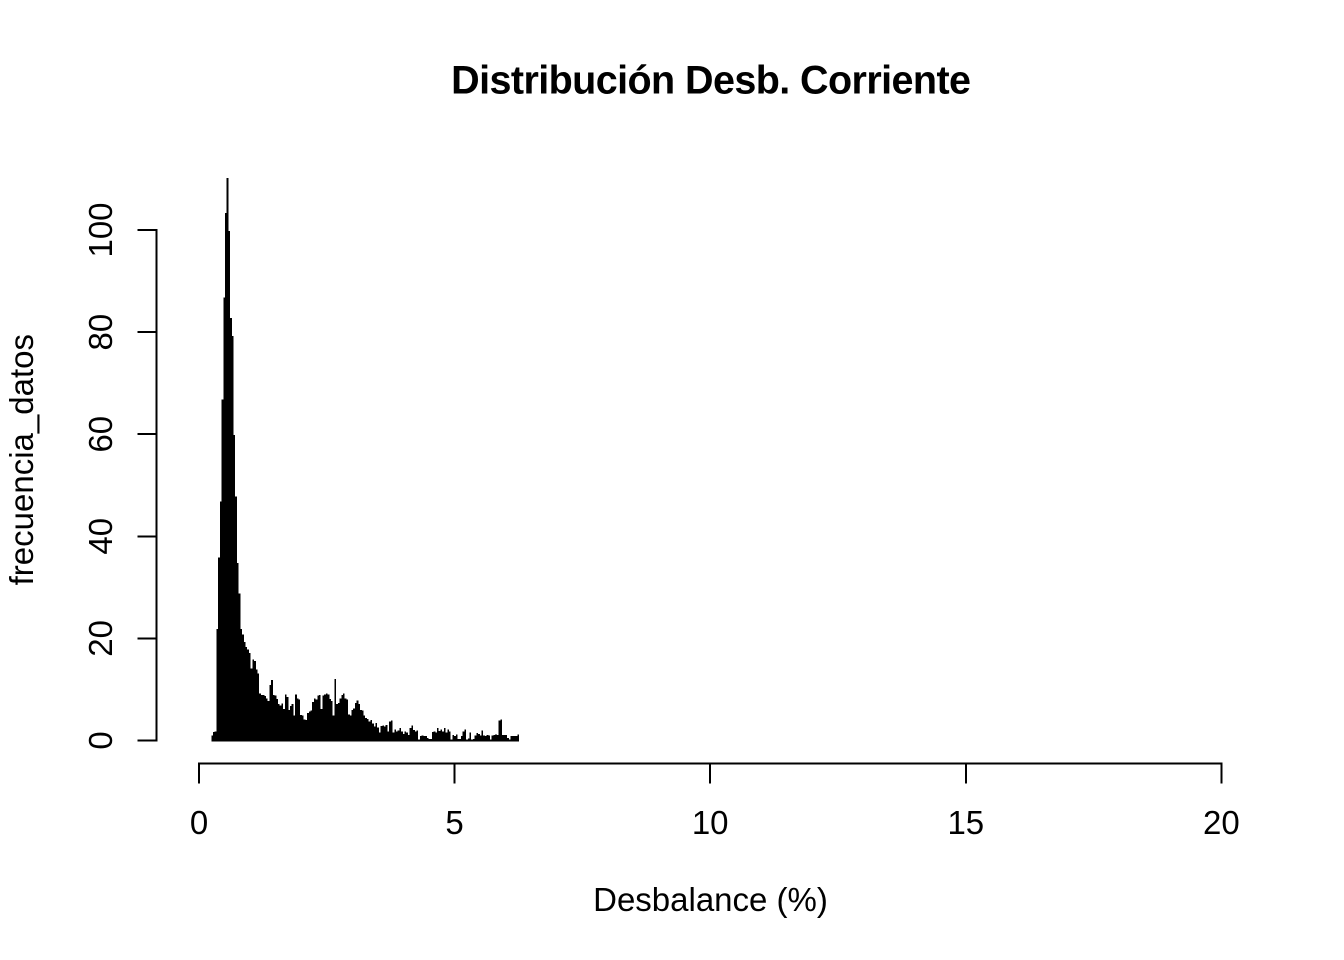 Image resolution: width=1344 pixels, height=960 pixels. I want to click on svg-text: 60, so click(100, 434).